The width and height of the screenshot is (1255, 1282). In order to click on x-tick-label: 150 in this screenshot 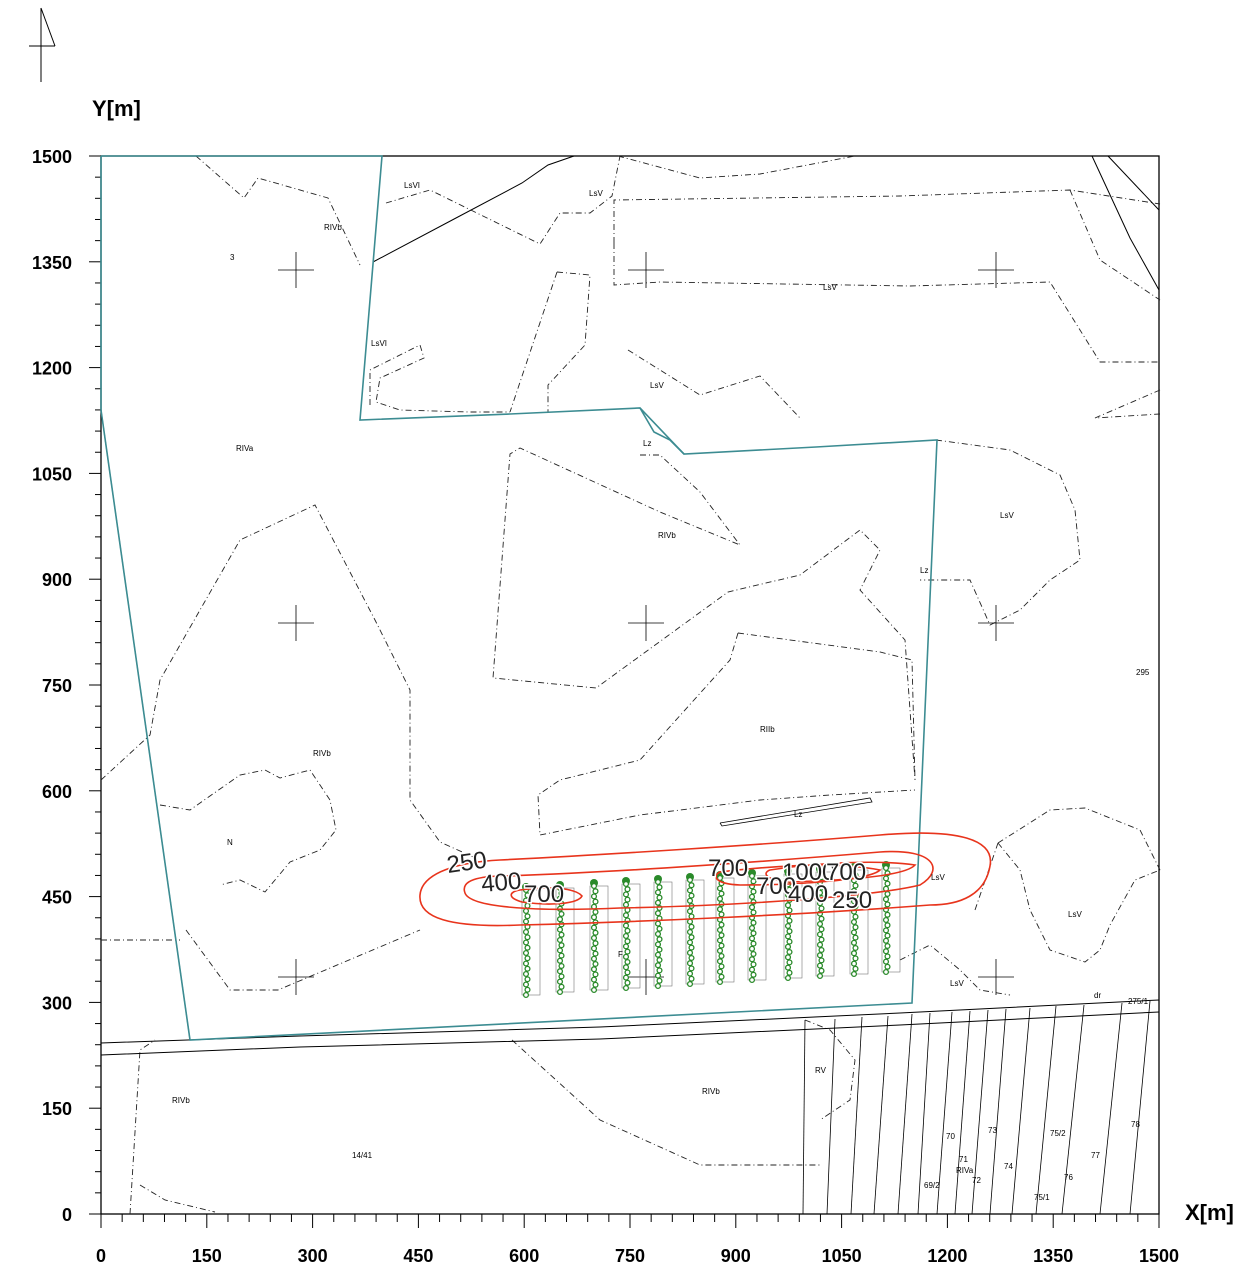, I will do `click(207, 1256)`.